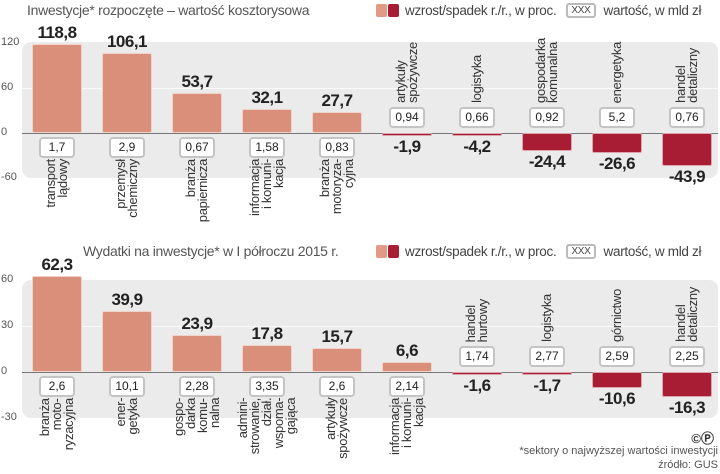 The image size is (720, 474). Describe the element at coordinates (616, 72) in the screenshot. I see `category-label-line: energetyka` at that location.